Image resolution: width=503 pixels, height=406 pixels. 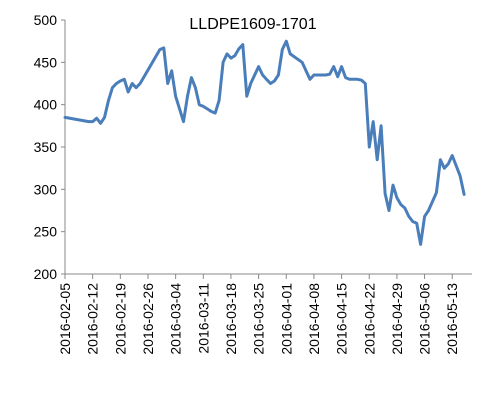 What do you see at coordinates (369, 319) in the screenshot?
I see `x-tick-label: 2016-04-22` at bounding box center [369, 319].